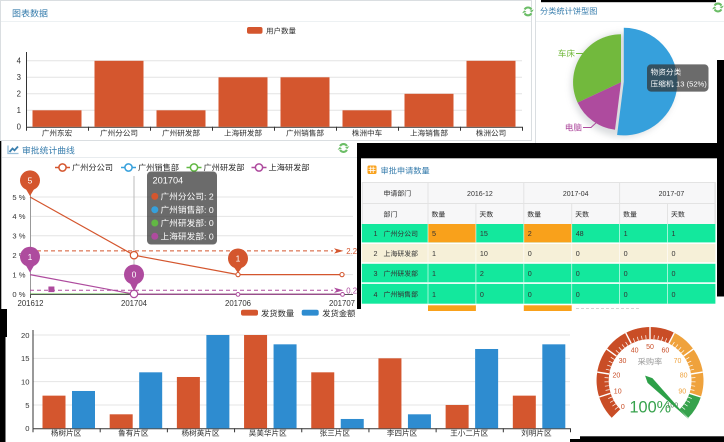 Image resolution: width=724 pixels, height=442 pixels. What do you see at coordinates (238, 303) in the screenshot?
I see `svg-text: 201706` at bounding box center [238, 303].